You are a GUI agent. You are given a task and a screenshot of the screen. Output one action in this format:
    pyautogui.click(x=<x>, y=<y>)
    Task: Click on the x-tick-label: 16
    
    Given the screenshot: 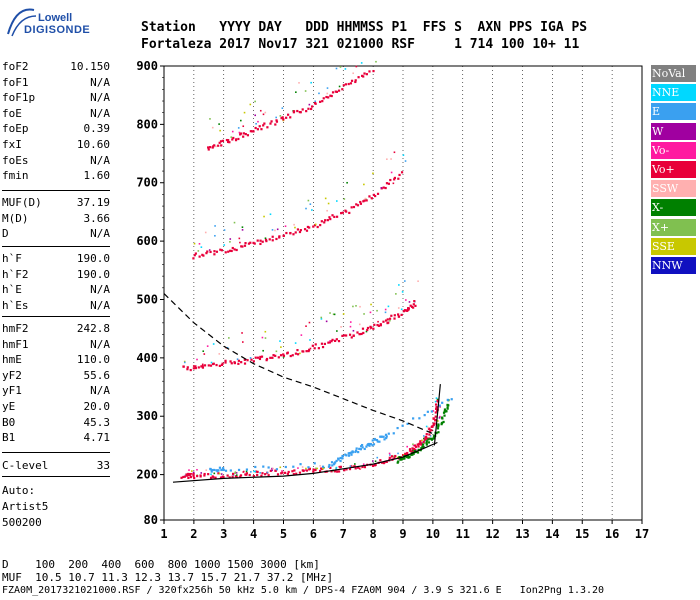 What is the action you would take?
    pyautogui.click(x=612, y=534)
    